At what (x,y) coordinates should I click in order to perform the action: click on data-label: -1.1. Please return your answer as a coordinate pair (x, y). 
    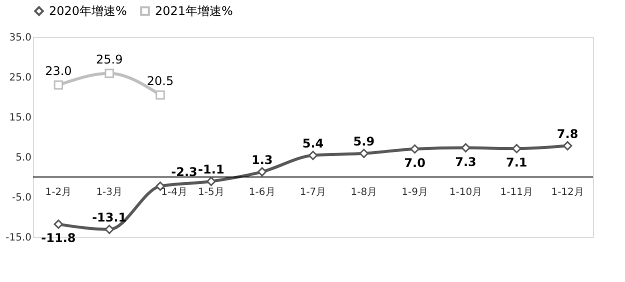
    Looking at the image, I should click on (211, 169).